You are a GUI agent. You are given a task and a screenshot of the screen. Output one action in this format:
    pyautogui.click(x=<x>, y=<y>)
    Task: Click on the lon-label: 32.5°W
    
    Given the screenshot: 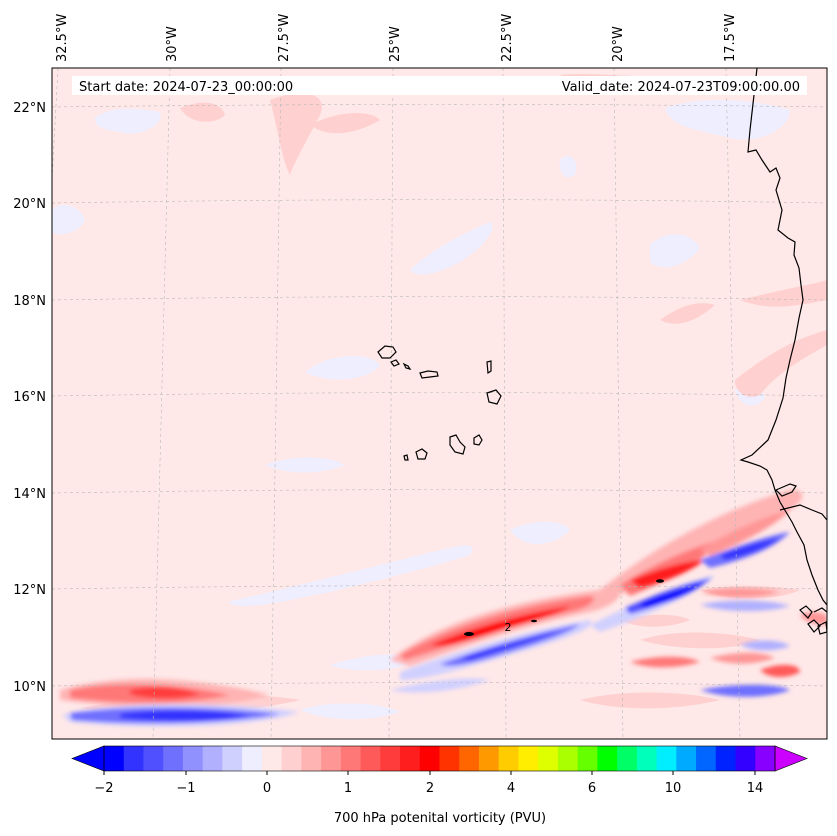 What is the action you would take?
    pyautogui.click(x=62, y=38)
    